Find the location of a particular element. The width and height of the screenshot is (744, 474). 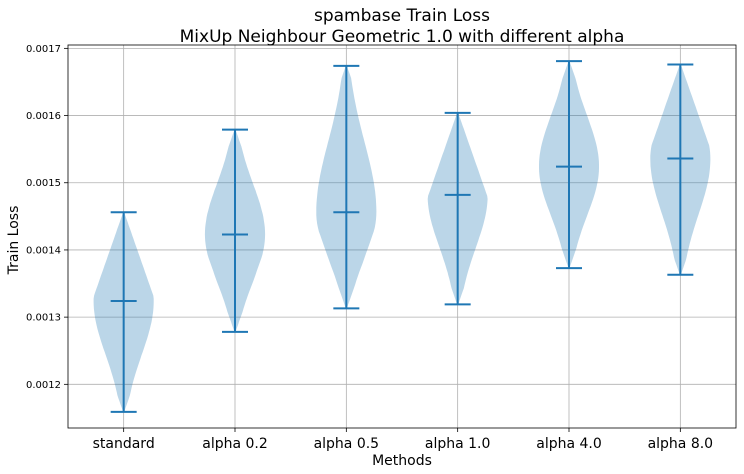

y-axis-label: Train Loss is located at coordinates (14, 241).